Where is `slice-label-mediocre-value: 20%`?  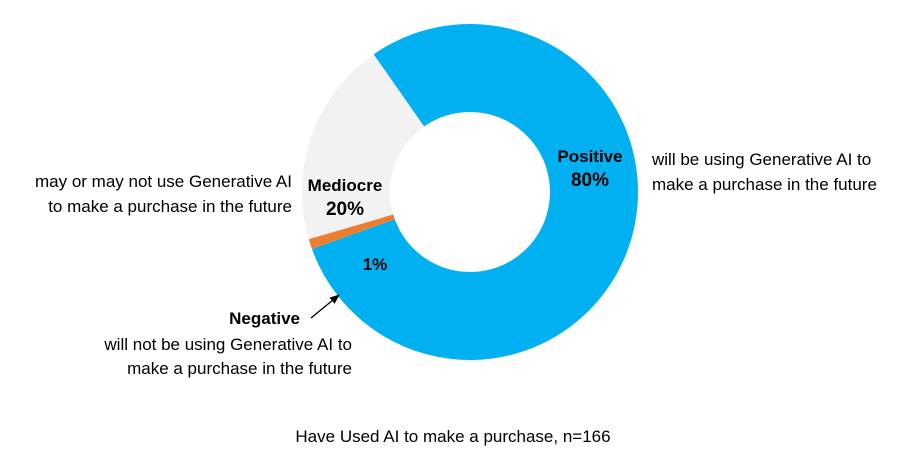 slice-label-mediocre-value: 20% is located at coordinates (345, 209).